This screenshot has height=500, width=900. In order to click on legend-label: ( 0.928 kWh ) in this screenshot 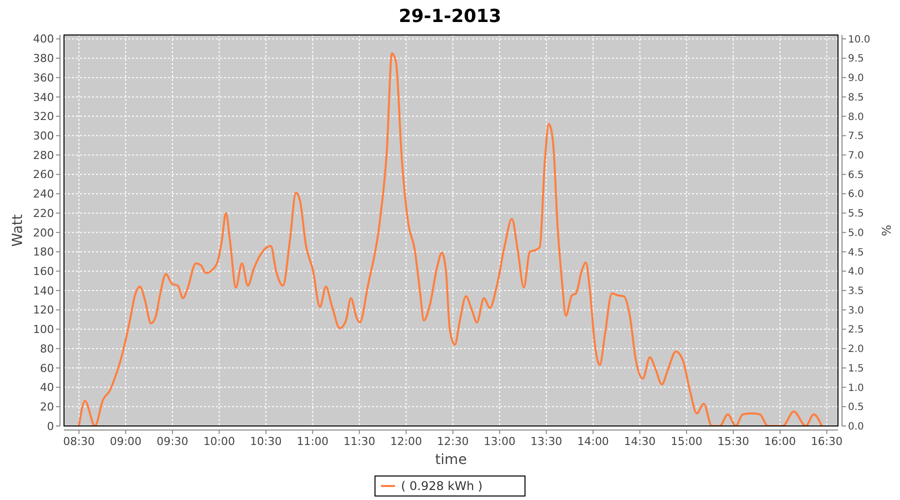, I will do `click(442, 486)`.